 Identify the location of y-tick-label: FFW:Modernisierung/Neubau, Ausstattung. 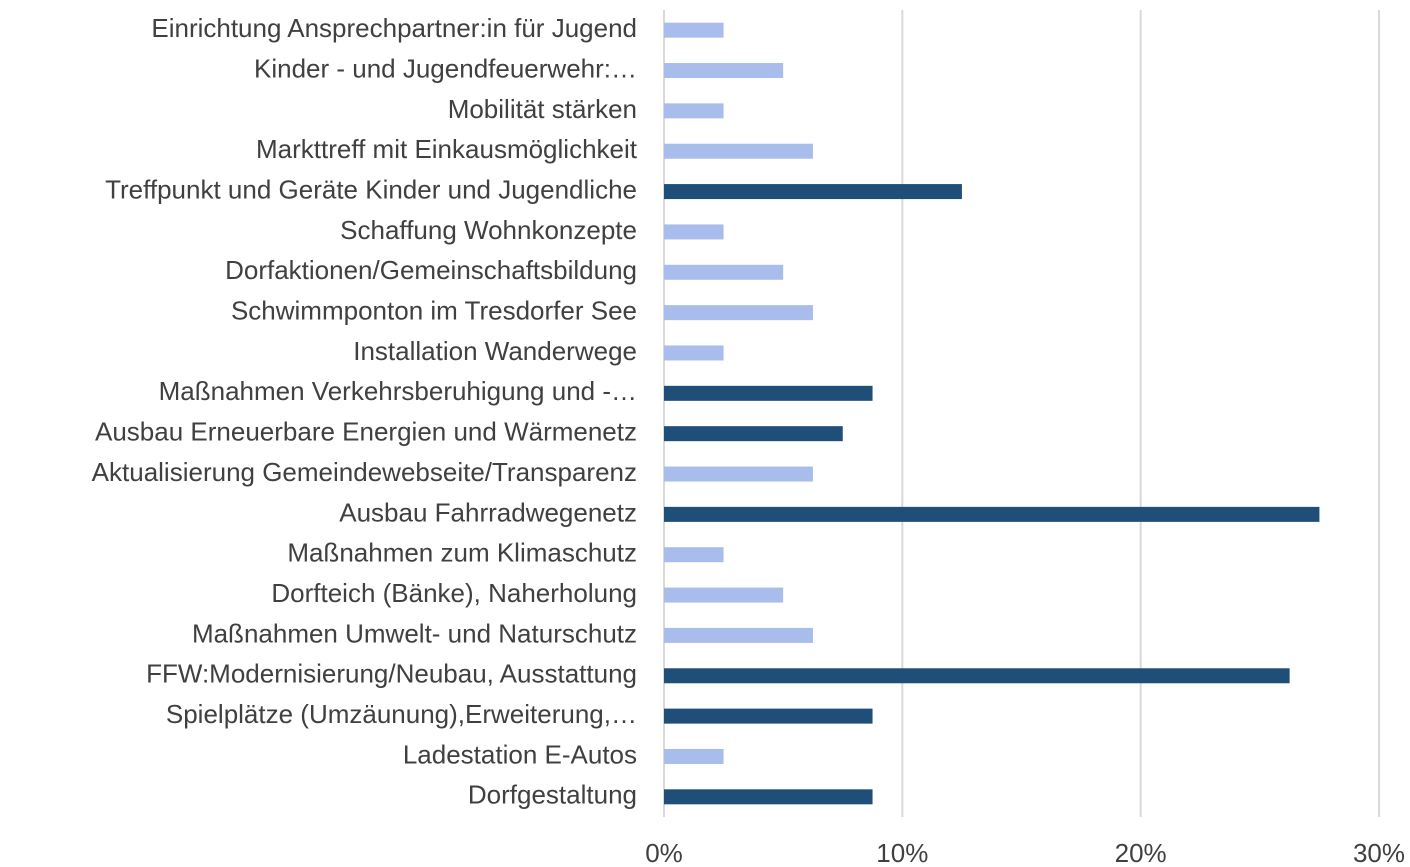
(391, 674).